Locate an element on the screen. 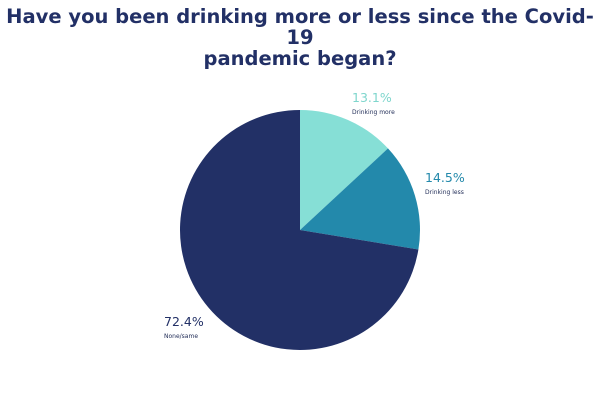 This screenshot has height=400, width=600. pie-slice-drinking-more is located at coordinates (344, 170).